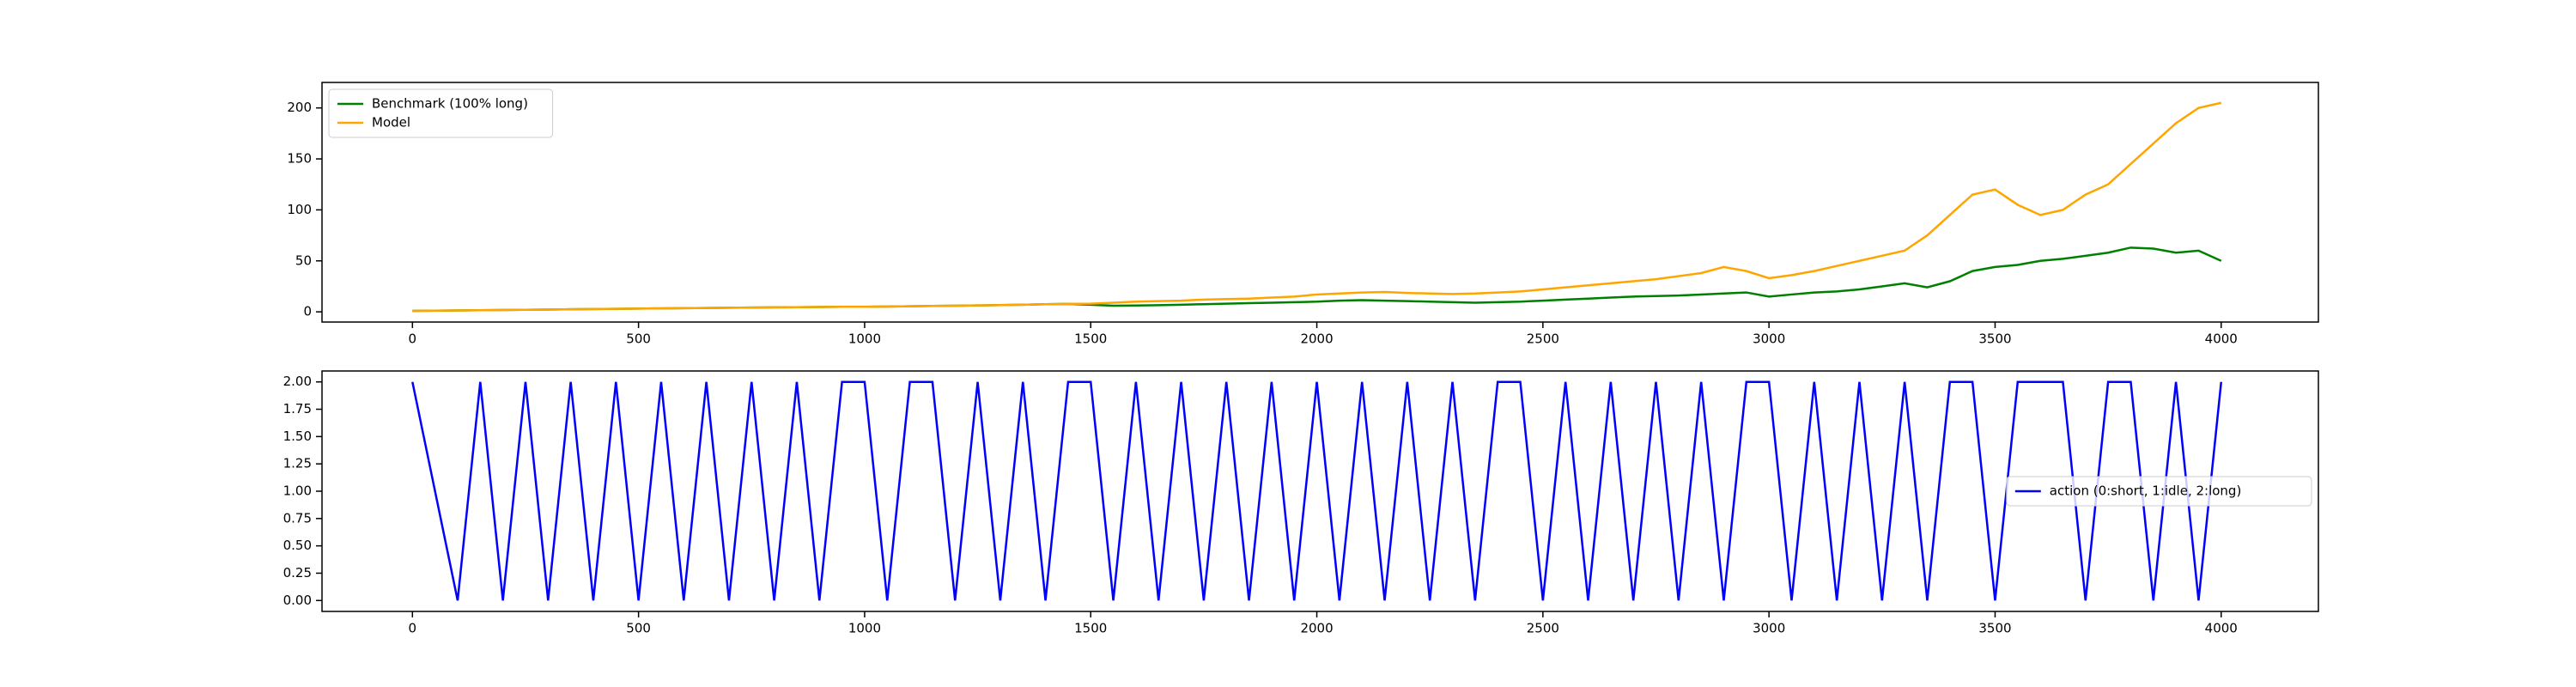 This screenshot has height=687, width=2576. I want to click on y-tick-label: 0.75, so click(297, 518).